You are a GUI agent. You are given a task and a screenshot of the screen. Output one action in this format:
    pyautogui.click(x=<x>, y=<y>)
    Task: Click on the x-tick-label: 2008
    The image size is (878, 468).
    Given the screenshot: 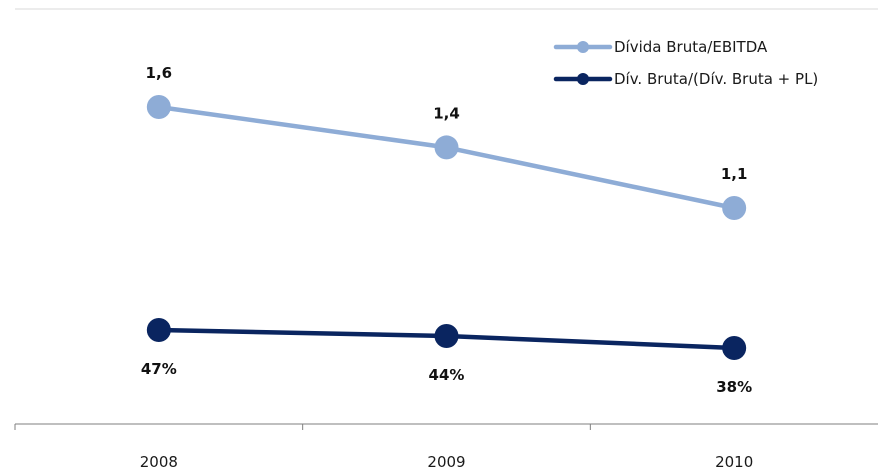 What is the action you would take?
    pyautogui.click(x=159, y=460)
    